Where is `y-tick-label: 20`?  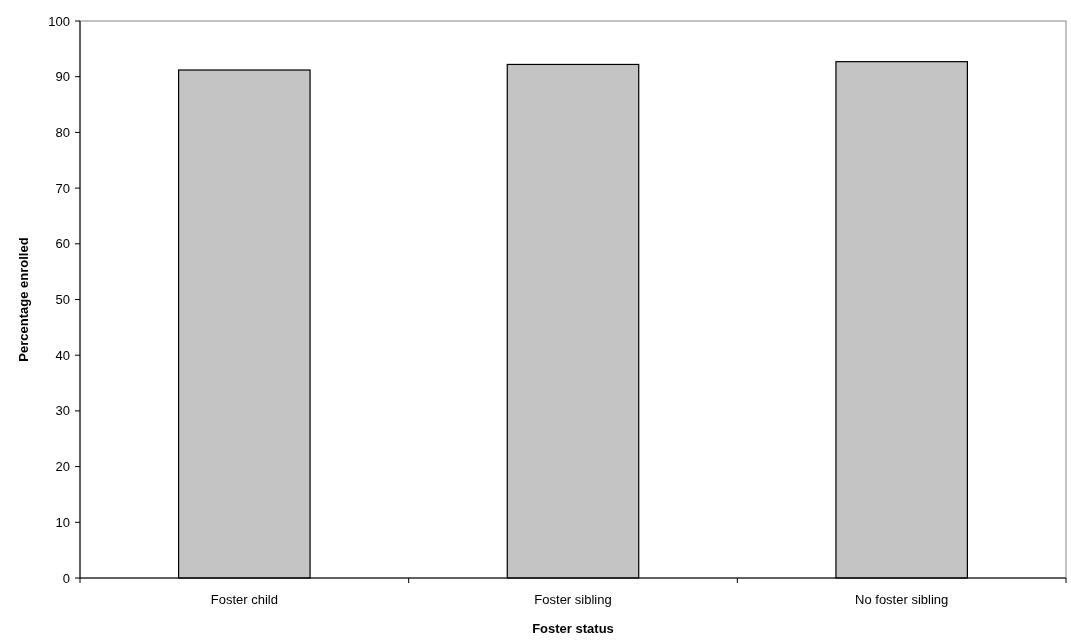
y-tick-label: 20 is located at coordinates (62, 467).